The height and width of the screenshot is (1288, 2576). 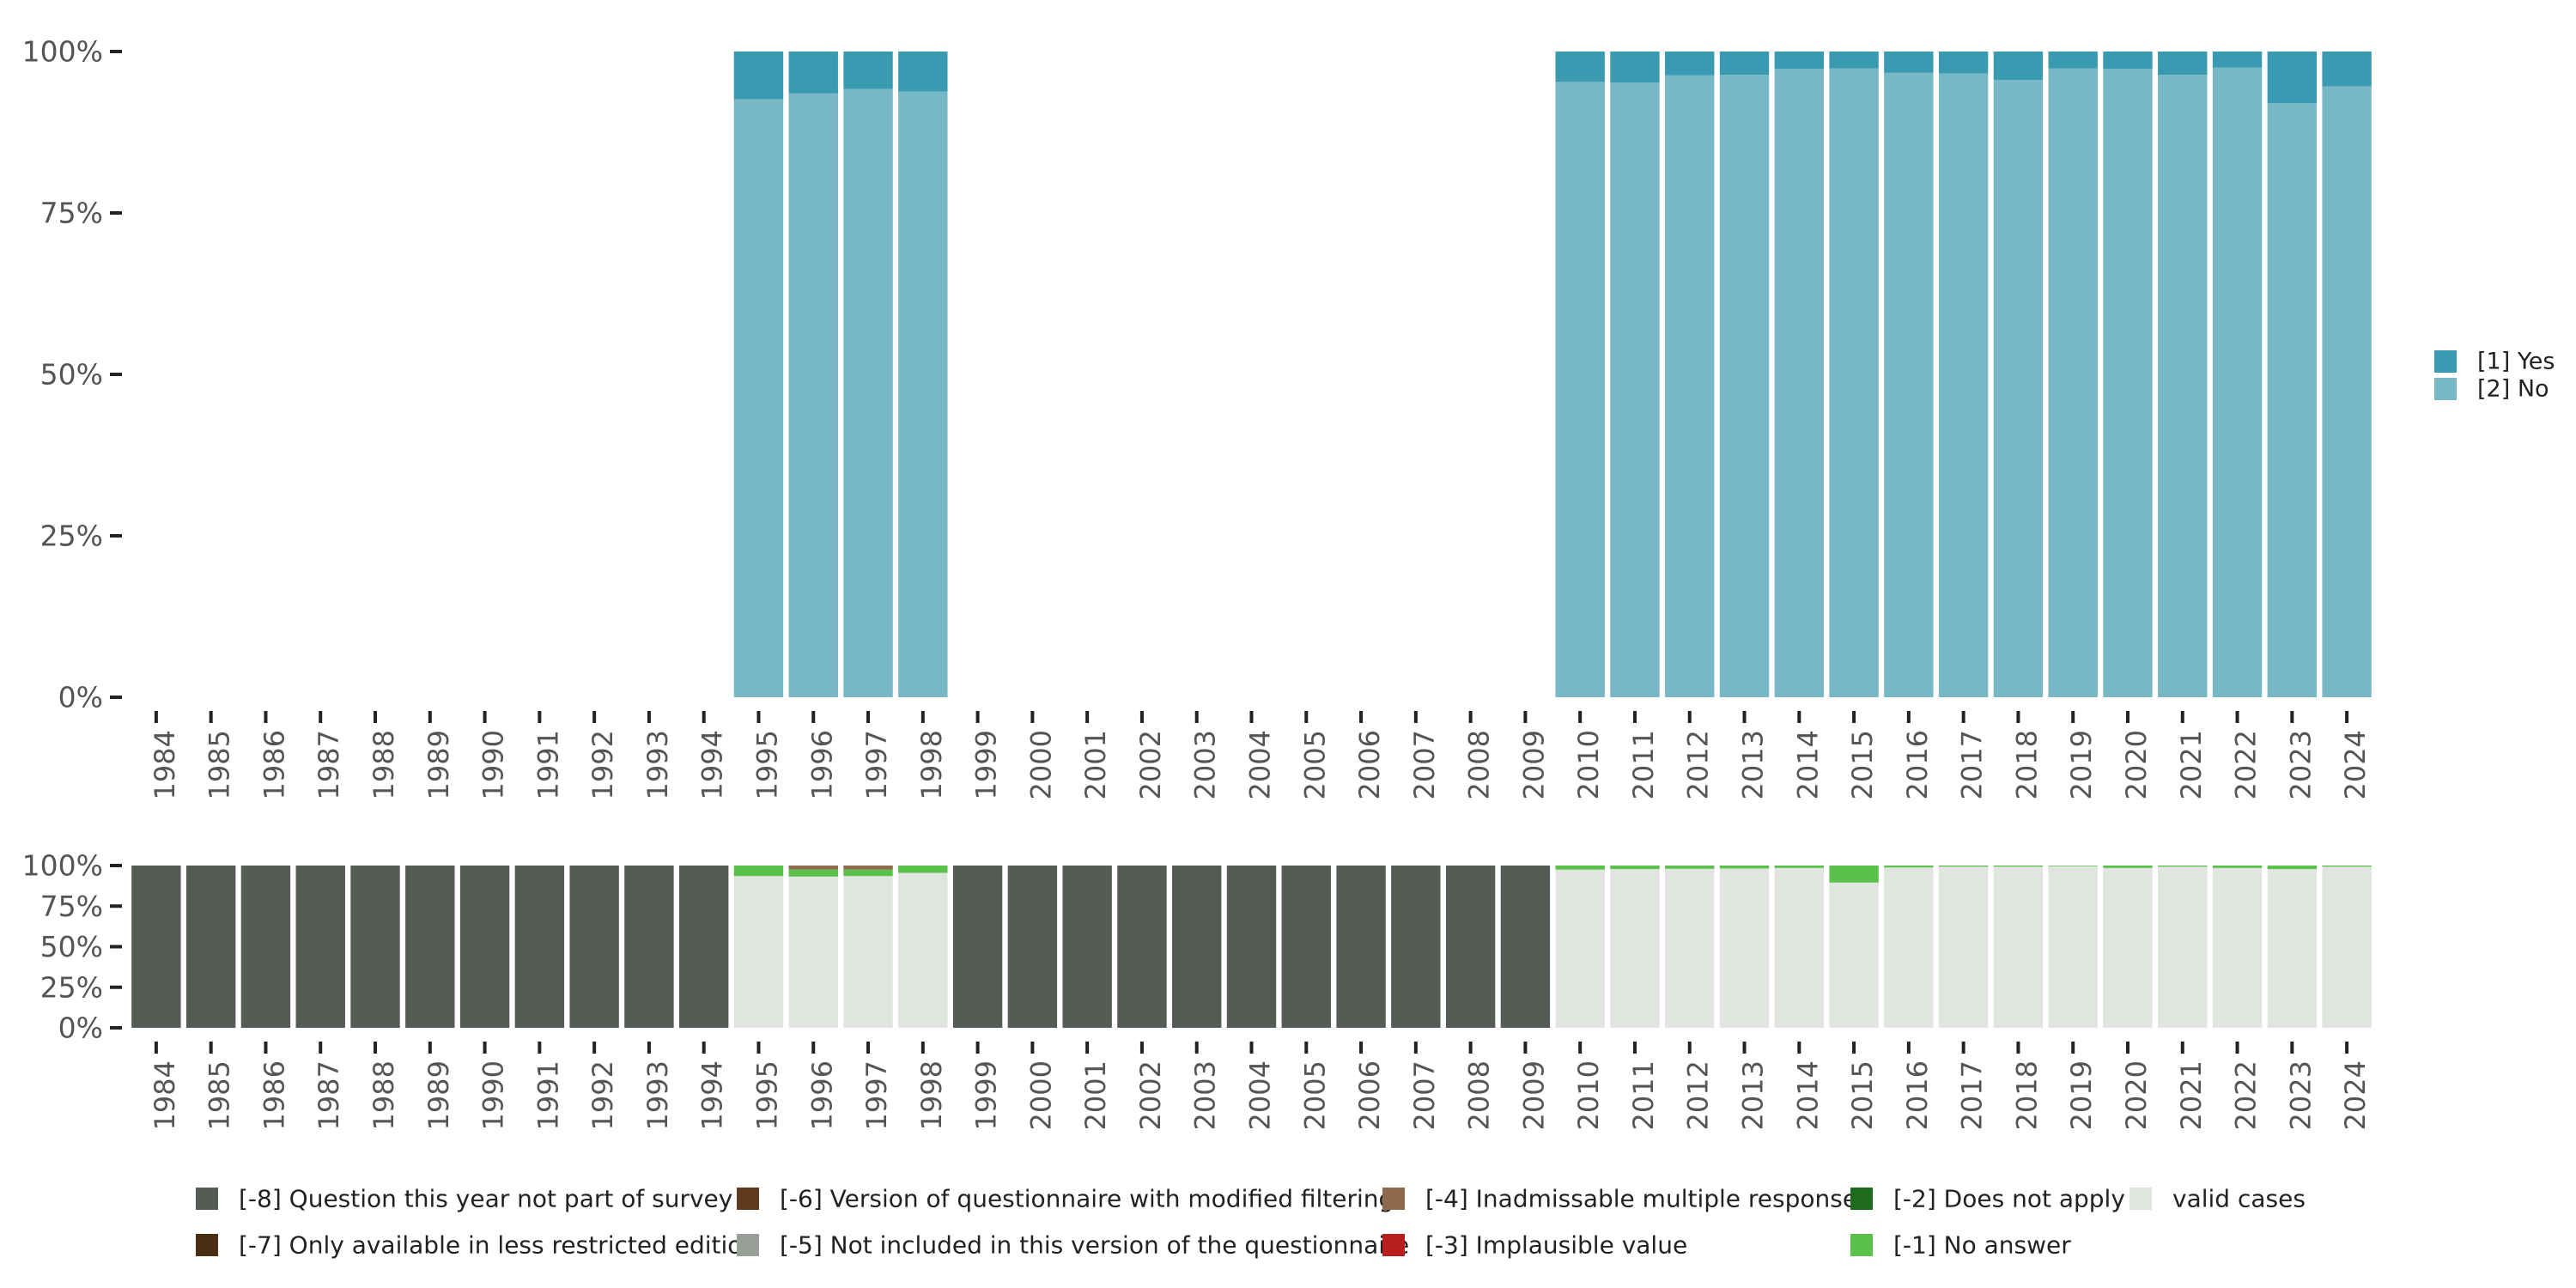 I want to click on x-tick-label: 2012, so click(x=1698, y=1095).